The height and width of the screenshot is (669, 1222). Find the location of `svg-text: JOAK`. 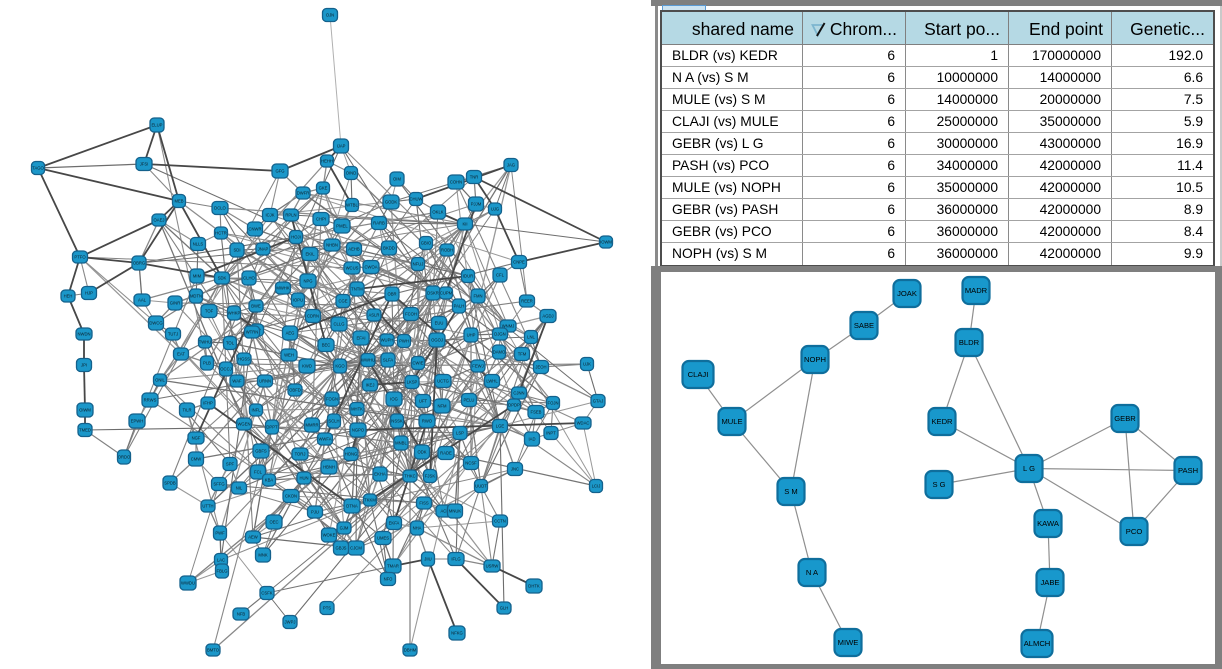

svg-text: JOAK is located at coordinates (907, 293).